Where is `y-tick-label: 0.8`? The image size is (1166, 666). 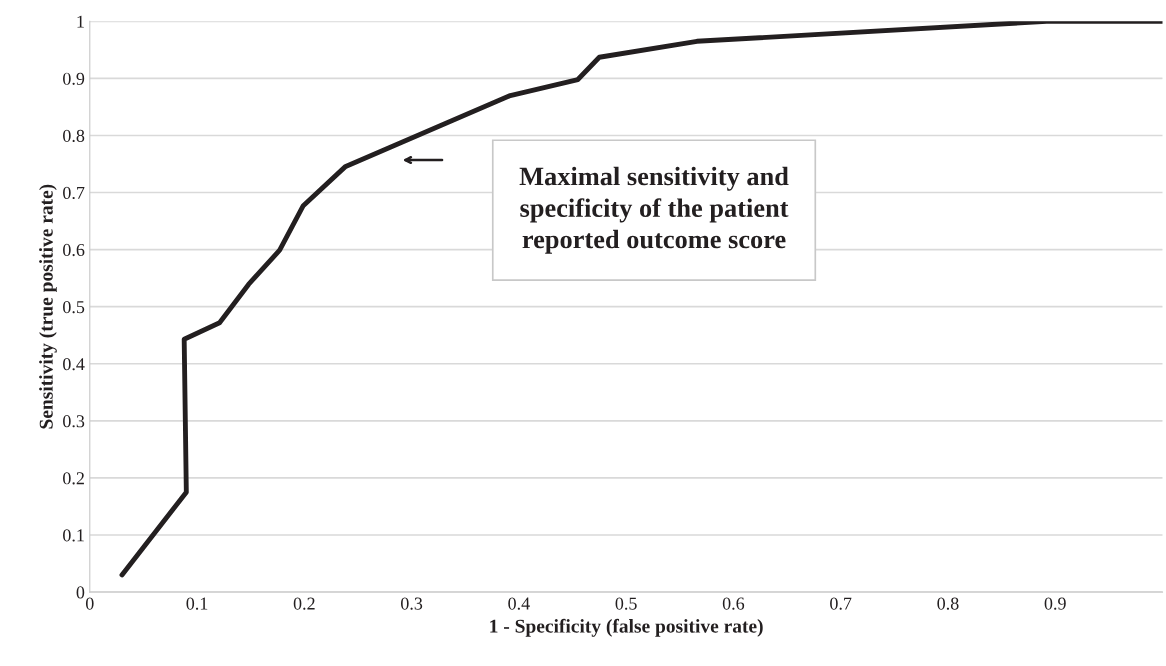
y-tick-label: 0.8 is located at coordinates (74, 135).